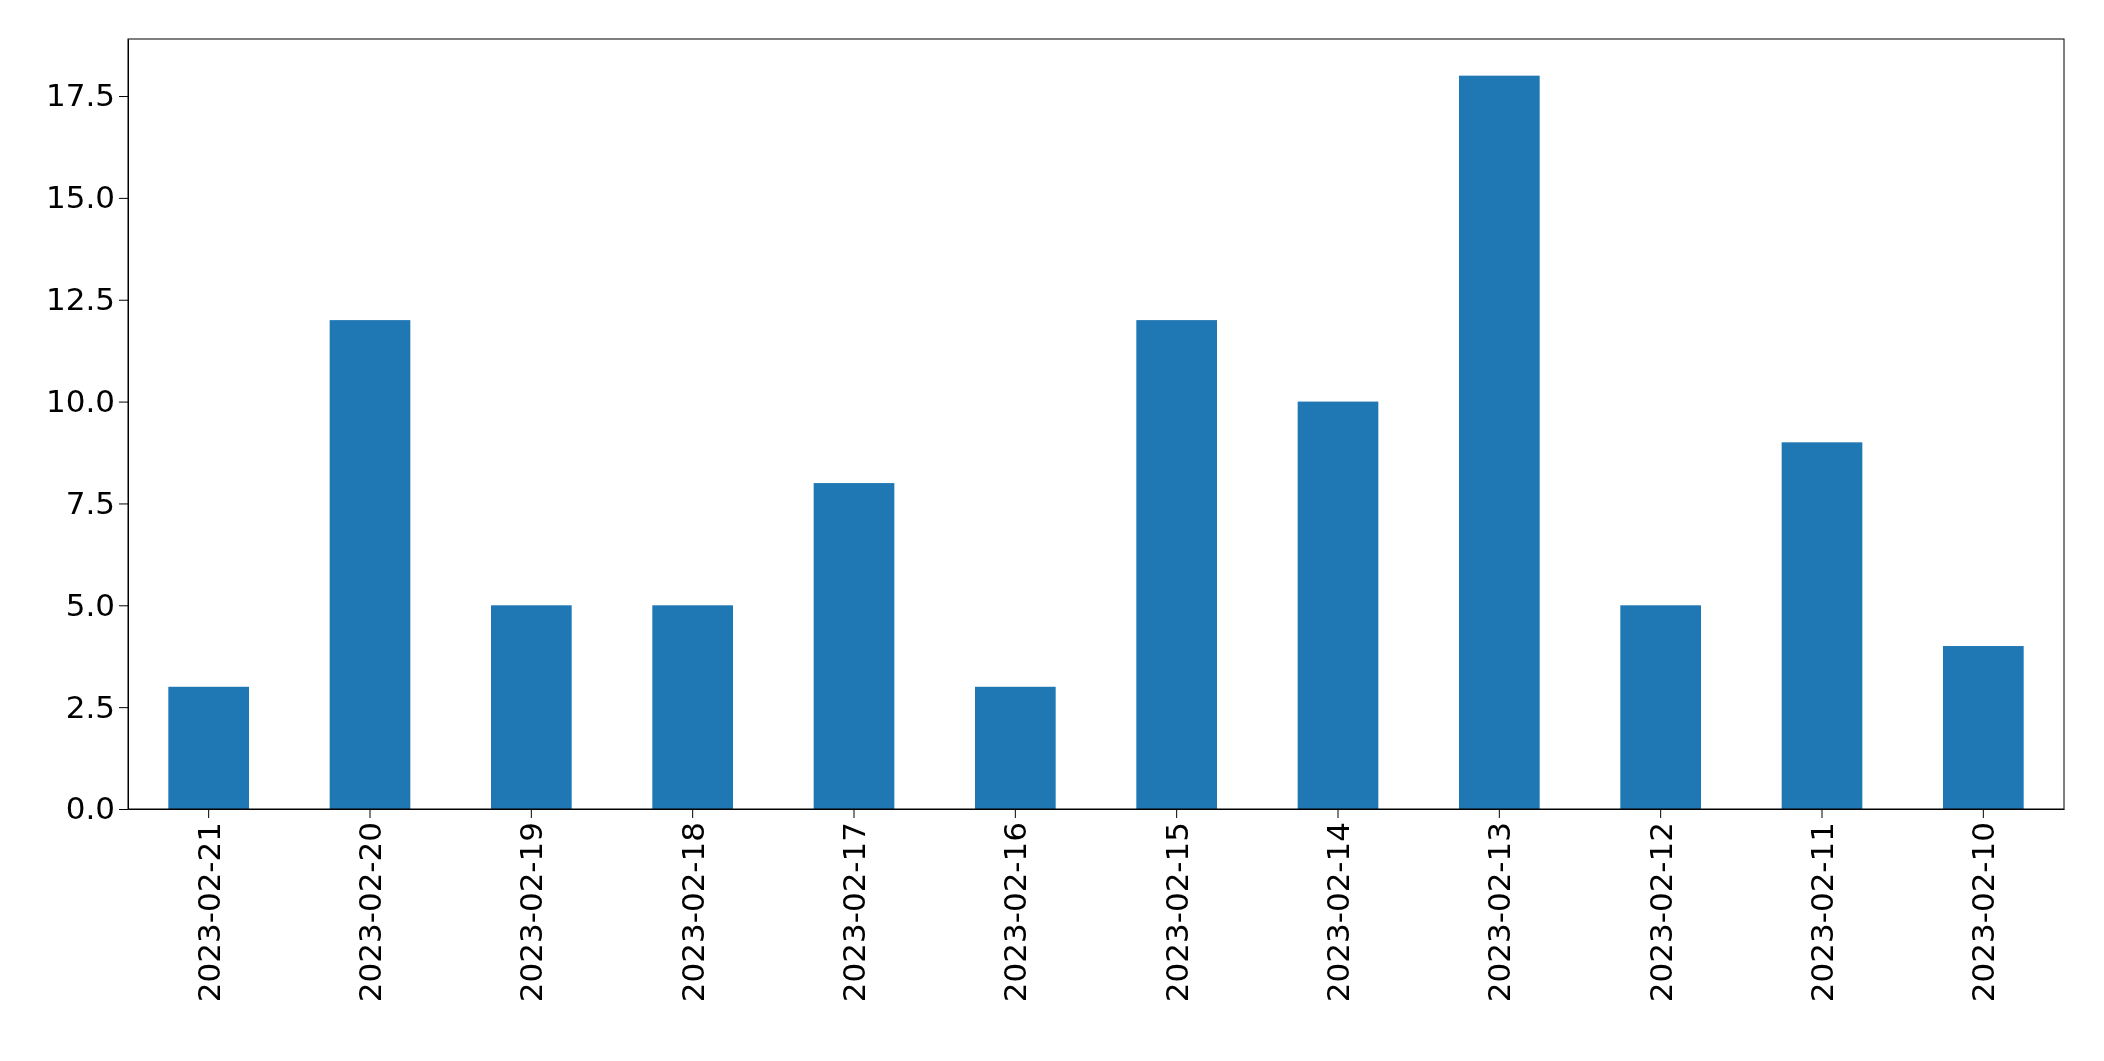 This screenshot has height=1061, width=2104. I want to click on x-tick-label: 2023-02-11, so click(1821, 912).